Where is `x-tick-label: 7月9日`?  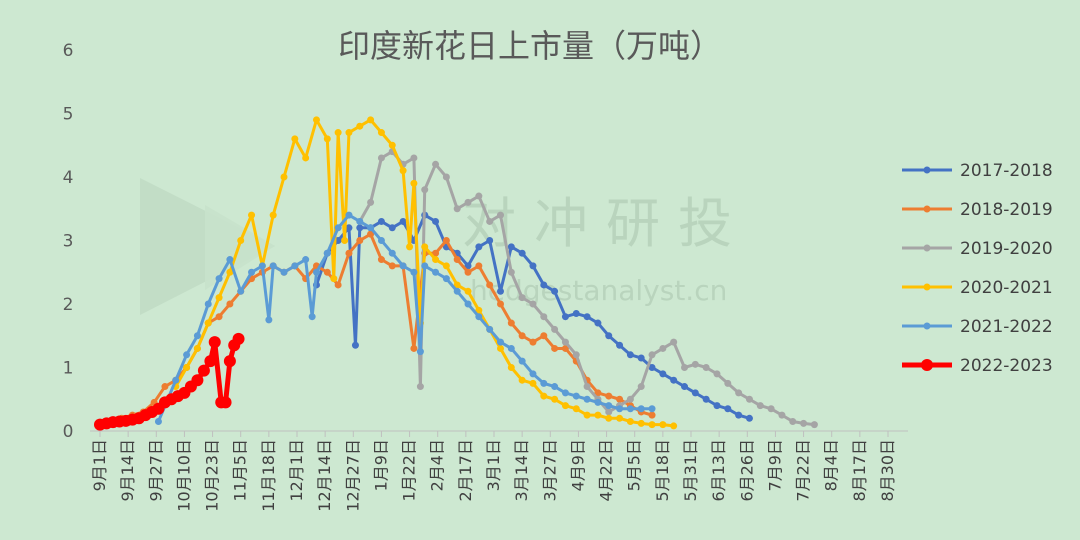 x-tick-label: 7月9日 is located at coordinates (774, 465).